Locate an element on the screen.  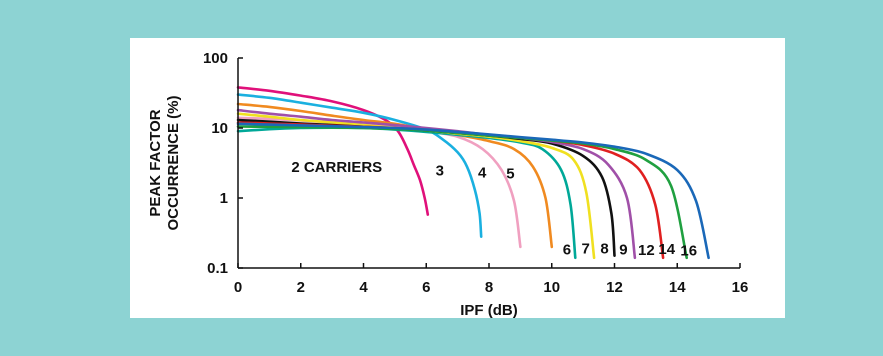
x-tick-label: 4 is located at coordinates (363, 287).